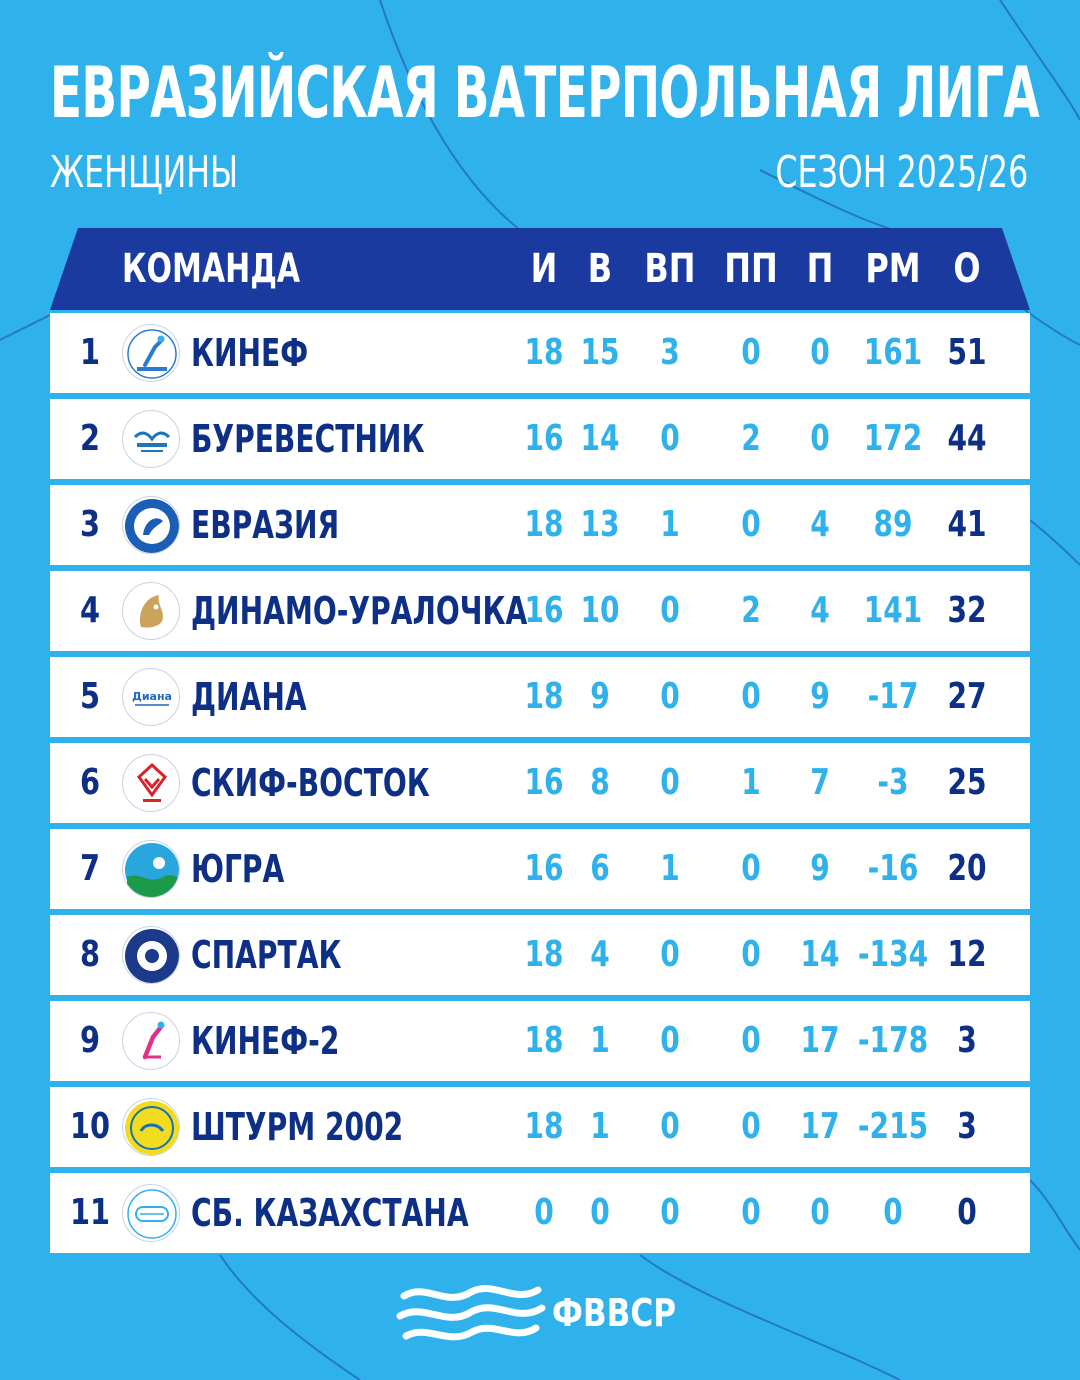 The height and width of the screenshot is (1380, 1080). Describe the element at coordinates (670, 524) in the screenshot. I see `ot-wins-cell: 1` at that location.